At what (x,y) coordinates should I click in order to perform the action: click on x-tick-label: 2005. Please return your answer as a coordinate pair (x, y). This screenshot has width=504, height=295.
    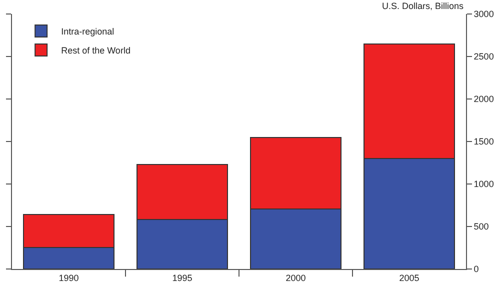
    Looking at the image, I should click on (409, 277).